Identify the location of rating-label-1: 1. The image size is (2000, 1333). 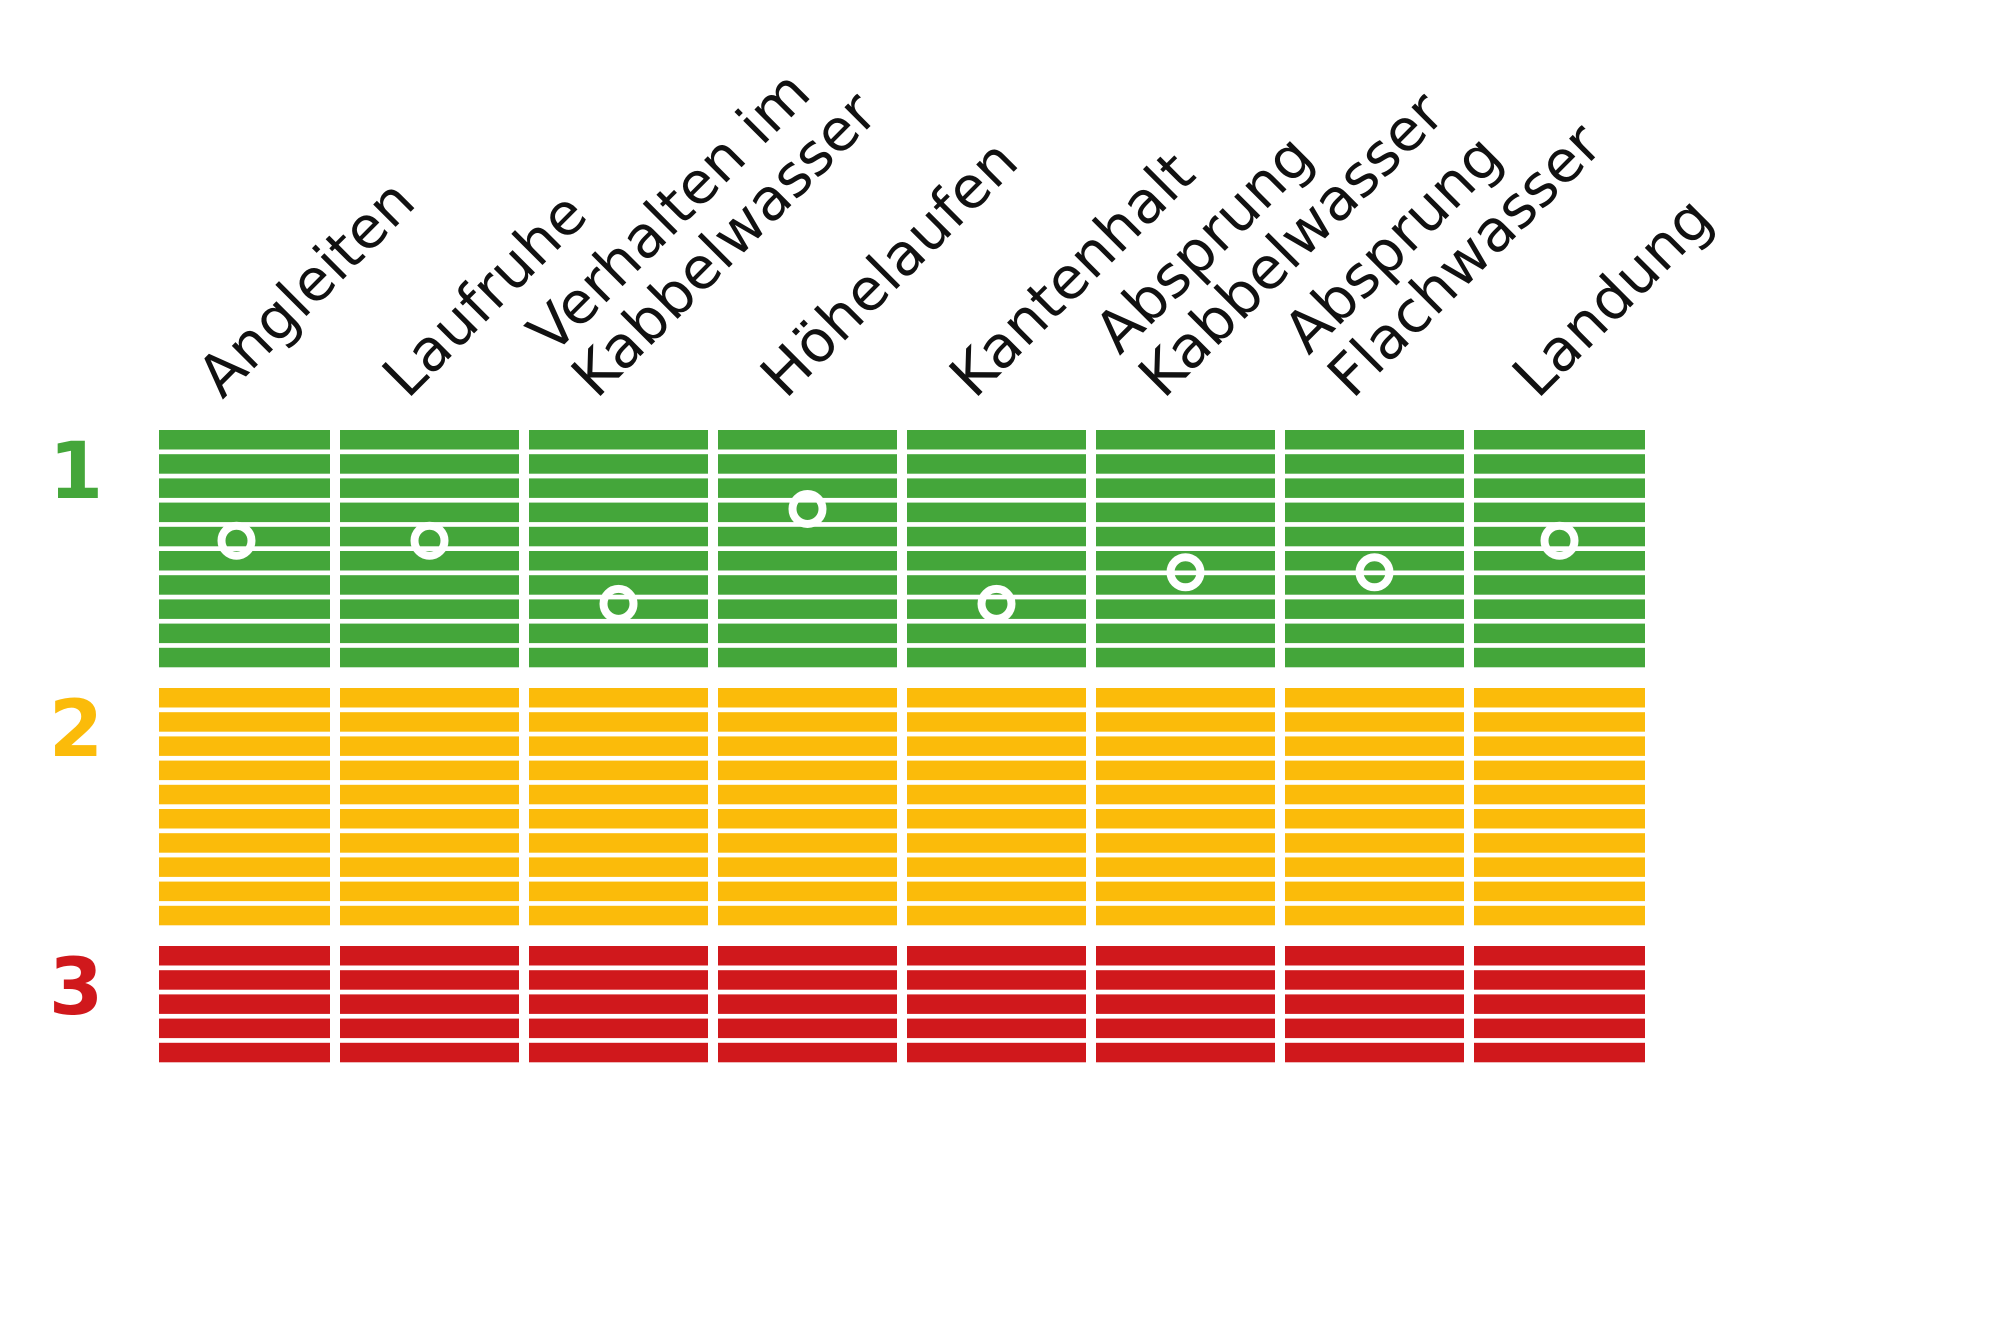
(76, 472).